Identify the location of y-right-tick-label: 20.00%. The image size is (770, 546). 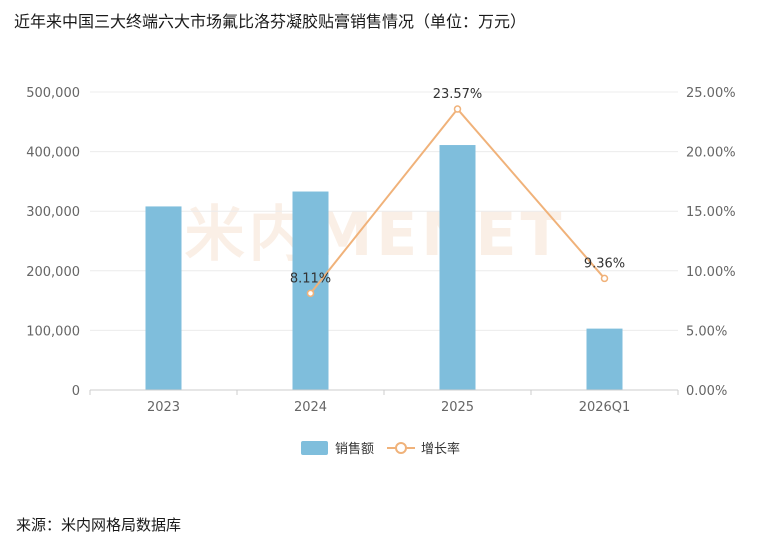
(711, 153).